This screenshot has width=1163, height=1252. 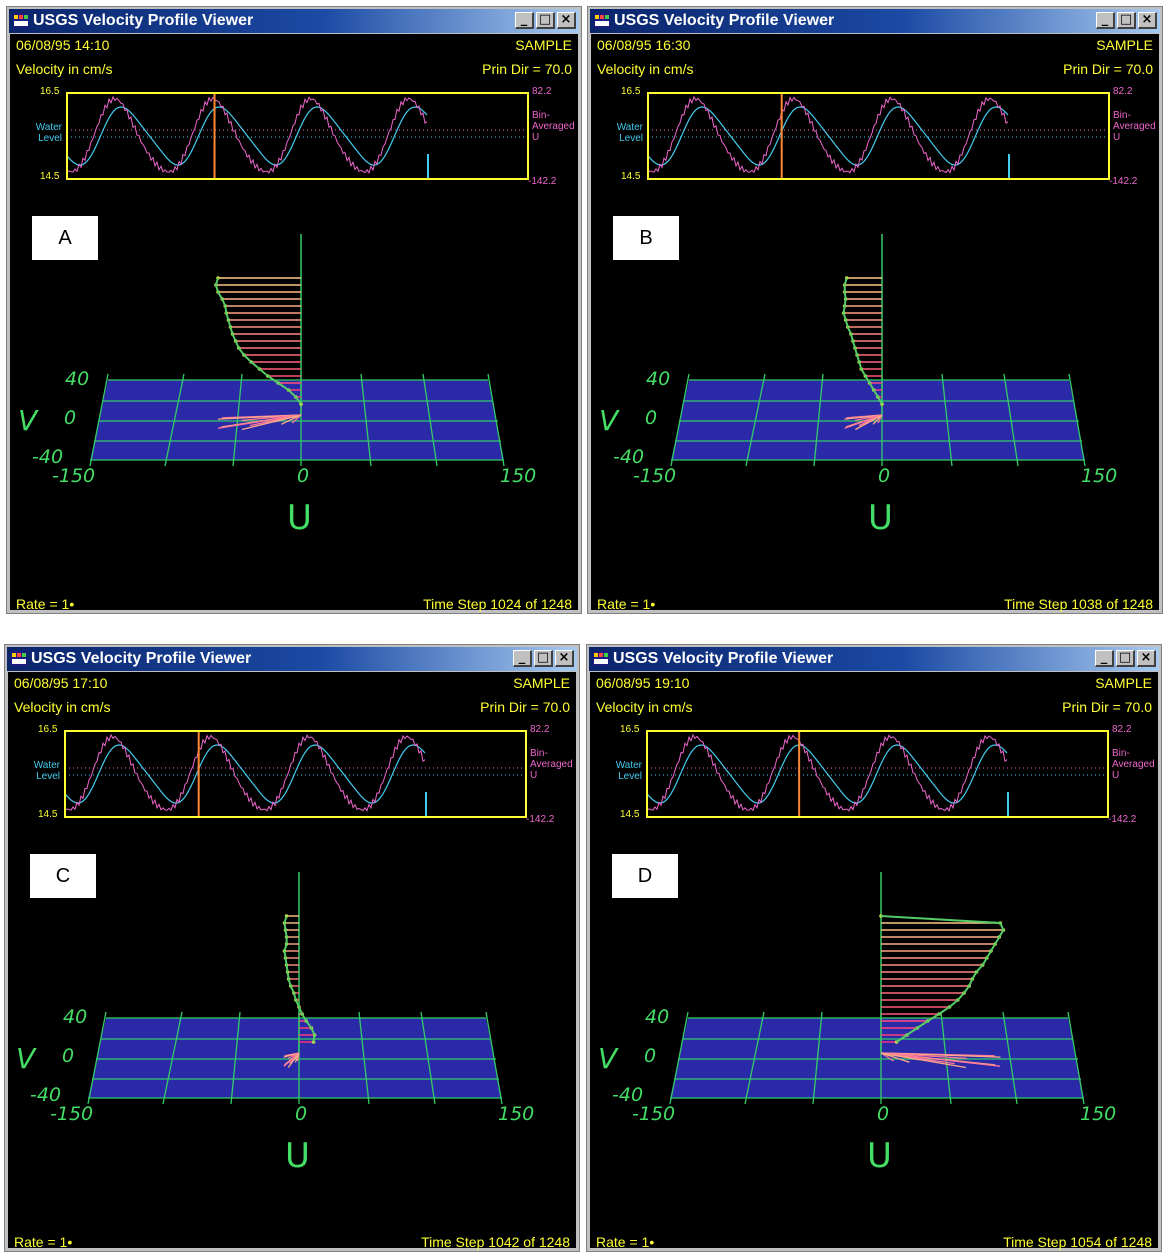 I want to click on panel-label: A, so click(x=65, y=238).